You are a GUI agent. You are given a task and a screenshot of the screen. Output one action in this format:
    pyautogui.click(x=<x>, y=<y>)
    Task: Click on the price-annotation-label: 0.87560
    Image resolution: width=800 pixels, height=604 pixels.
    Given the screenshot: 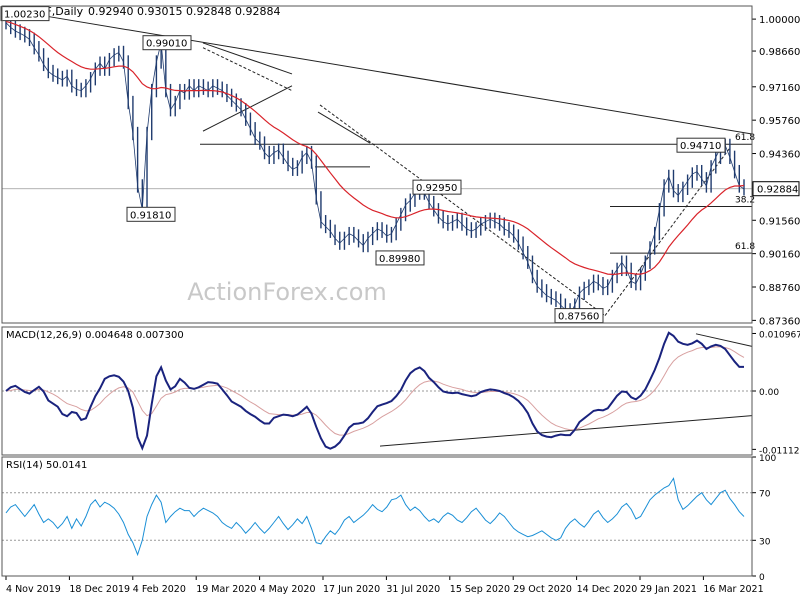 What is the action you would take?
    pyautogui.click(x=578, y=317)
    